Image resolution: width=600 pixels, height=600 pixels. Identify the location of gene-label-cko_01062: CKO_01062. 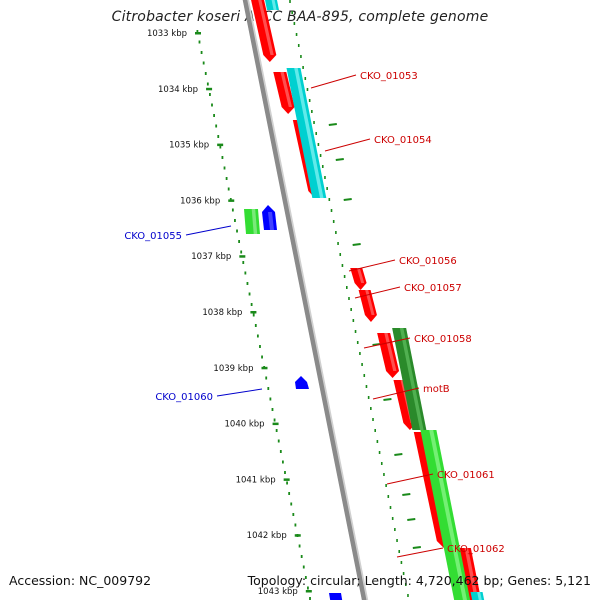
(450, 551).